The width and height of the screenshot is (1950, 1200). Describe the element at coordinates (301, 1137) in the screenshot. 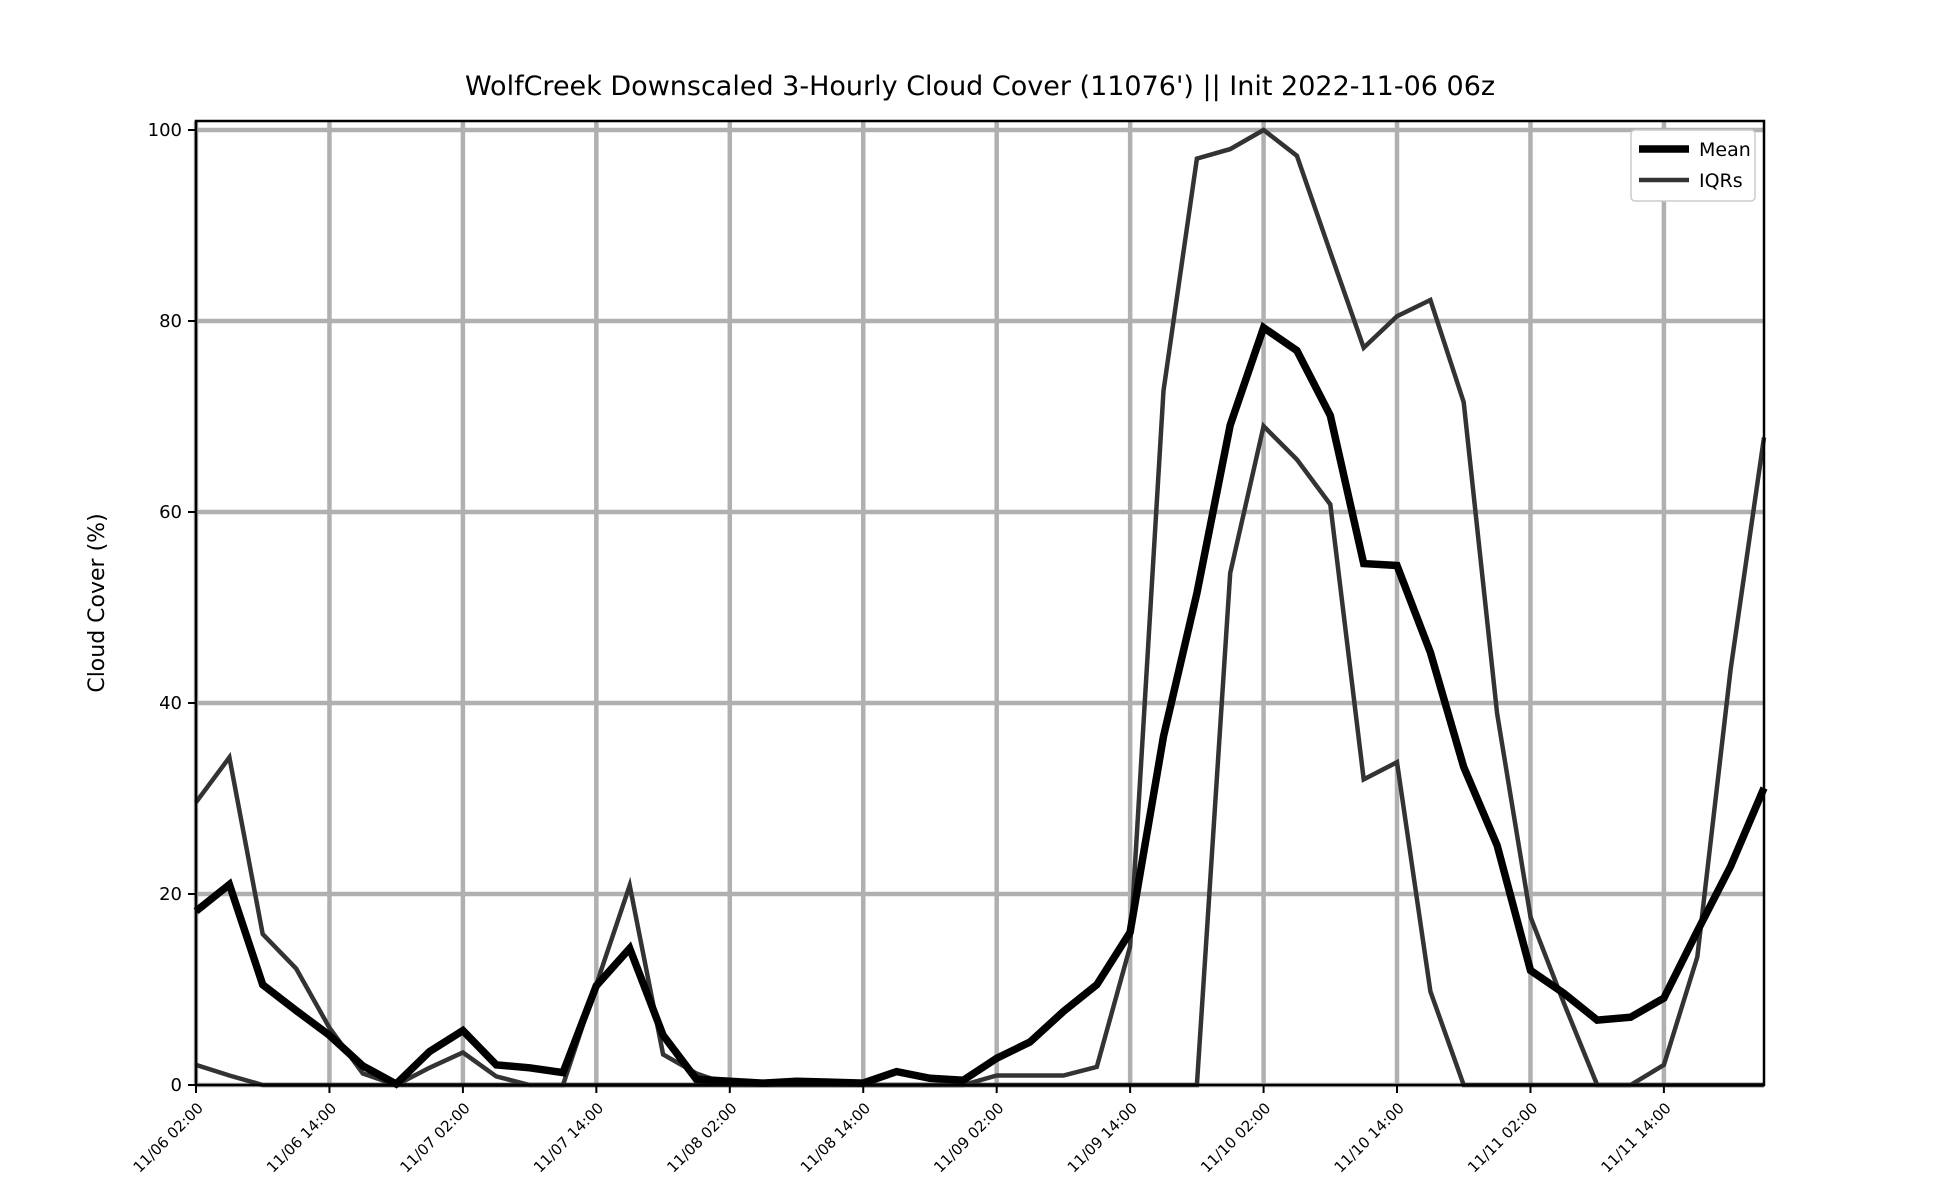

I see `x-tick-label: 11/06 14:00` at that location.